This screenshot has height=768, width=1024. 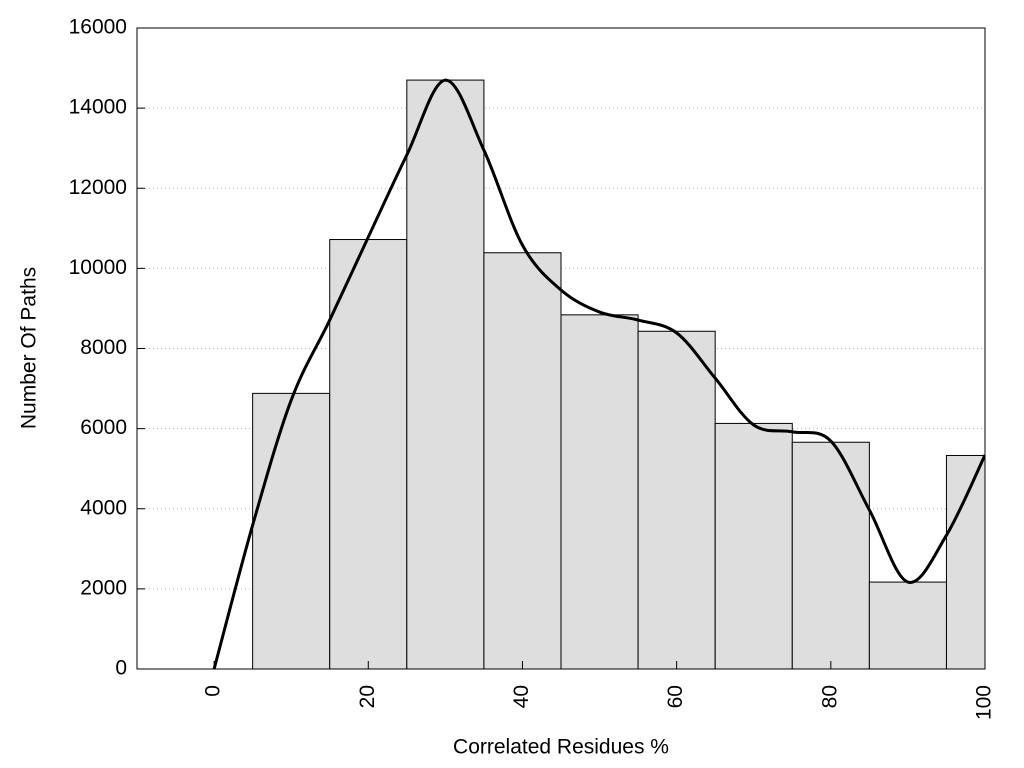 I want to click on y-tick-label: 4000, so click(x=103, y=507).